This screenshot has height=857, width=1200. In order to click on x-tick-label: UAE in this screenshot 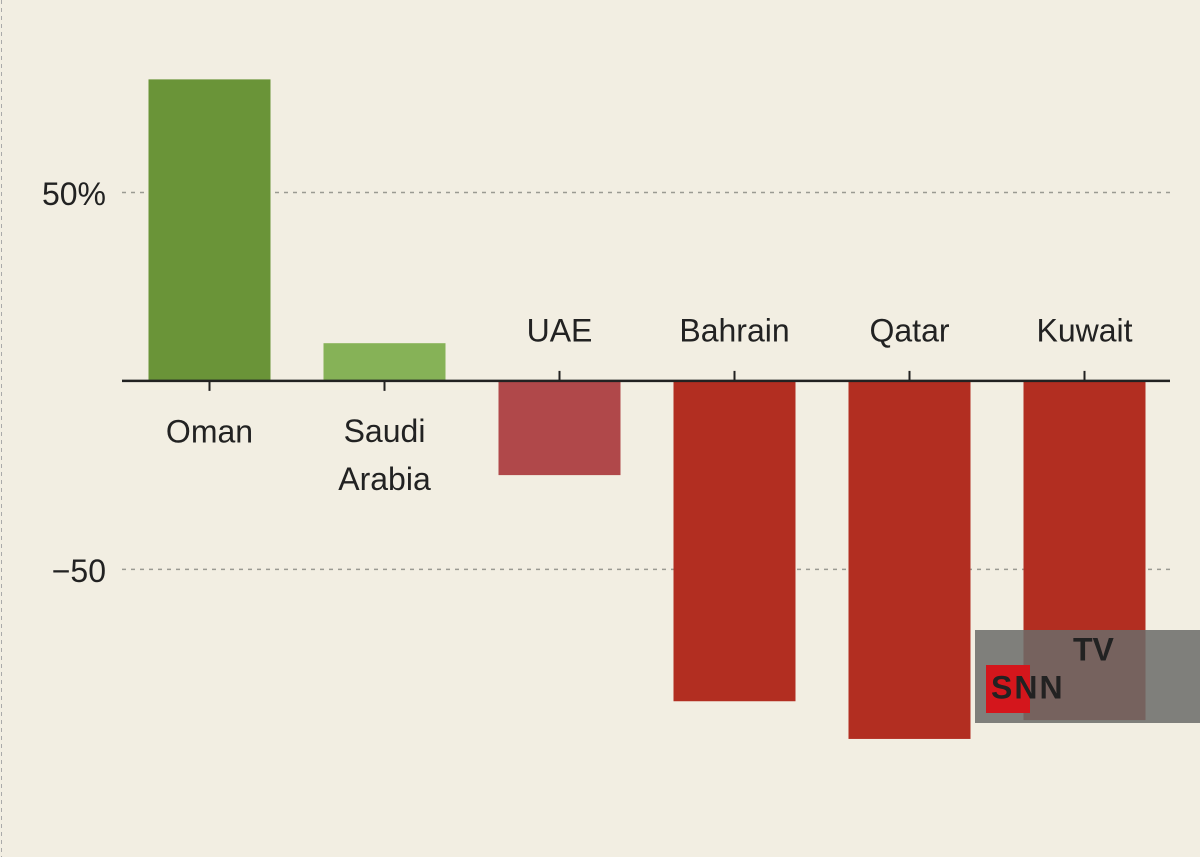, I will do `click(560, 330)`.